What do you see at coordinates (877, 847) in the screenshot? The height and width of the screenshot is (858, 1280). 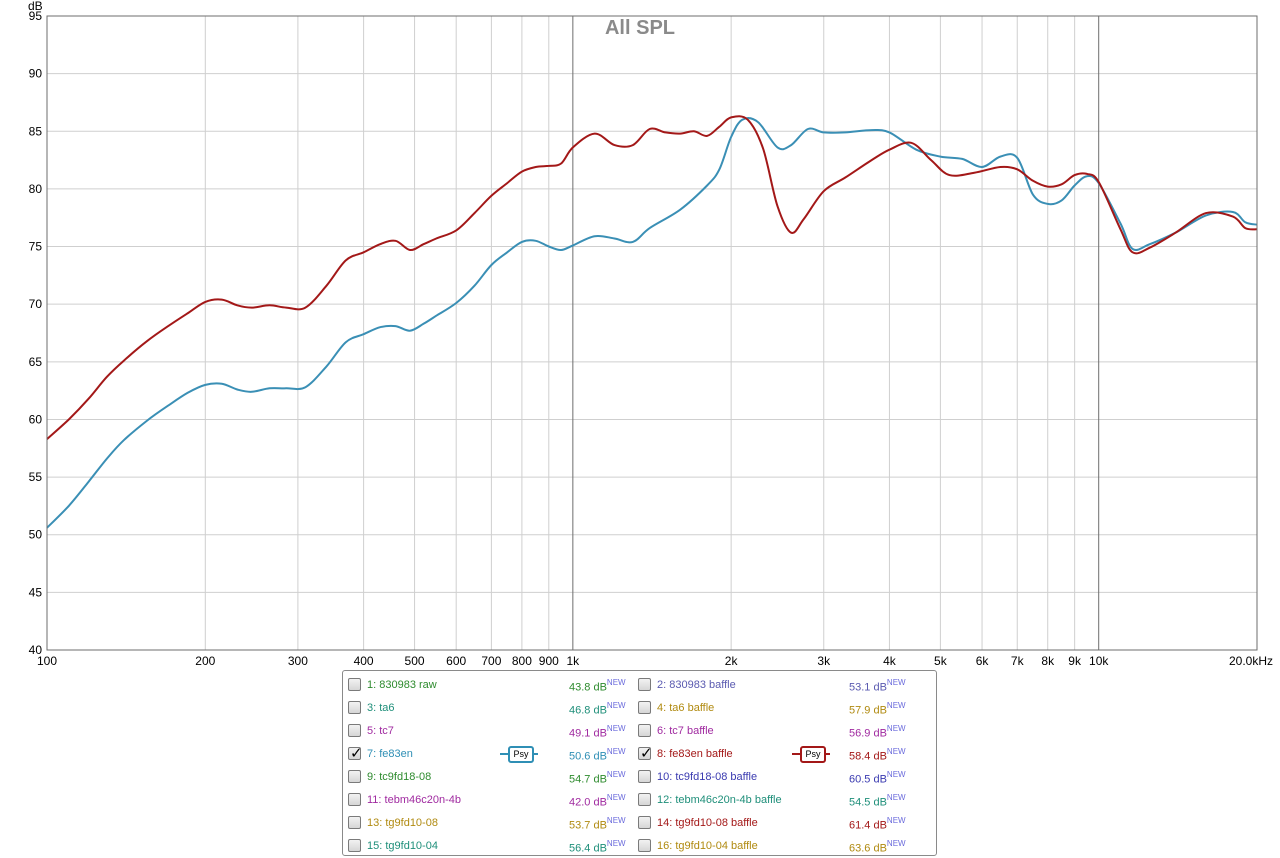 I see `legend-value: 63.6 dBNEW` at bounding box center [877, 847].